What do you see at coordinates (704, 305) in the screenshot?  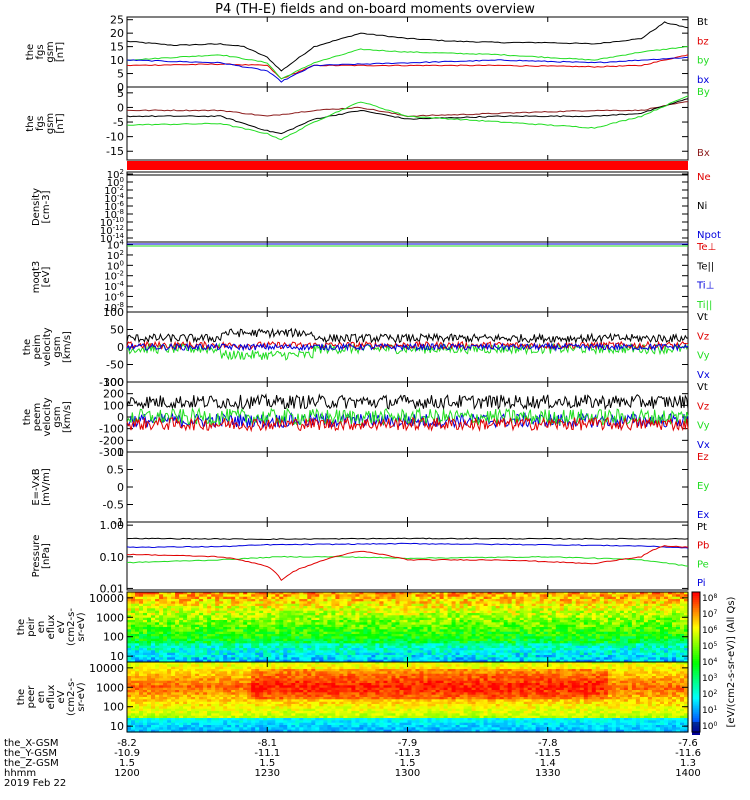 I see `legend-entry: Ti||` at bounding box center [704, 305].